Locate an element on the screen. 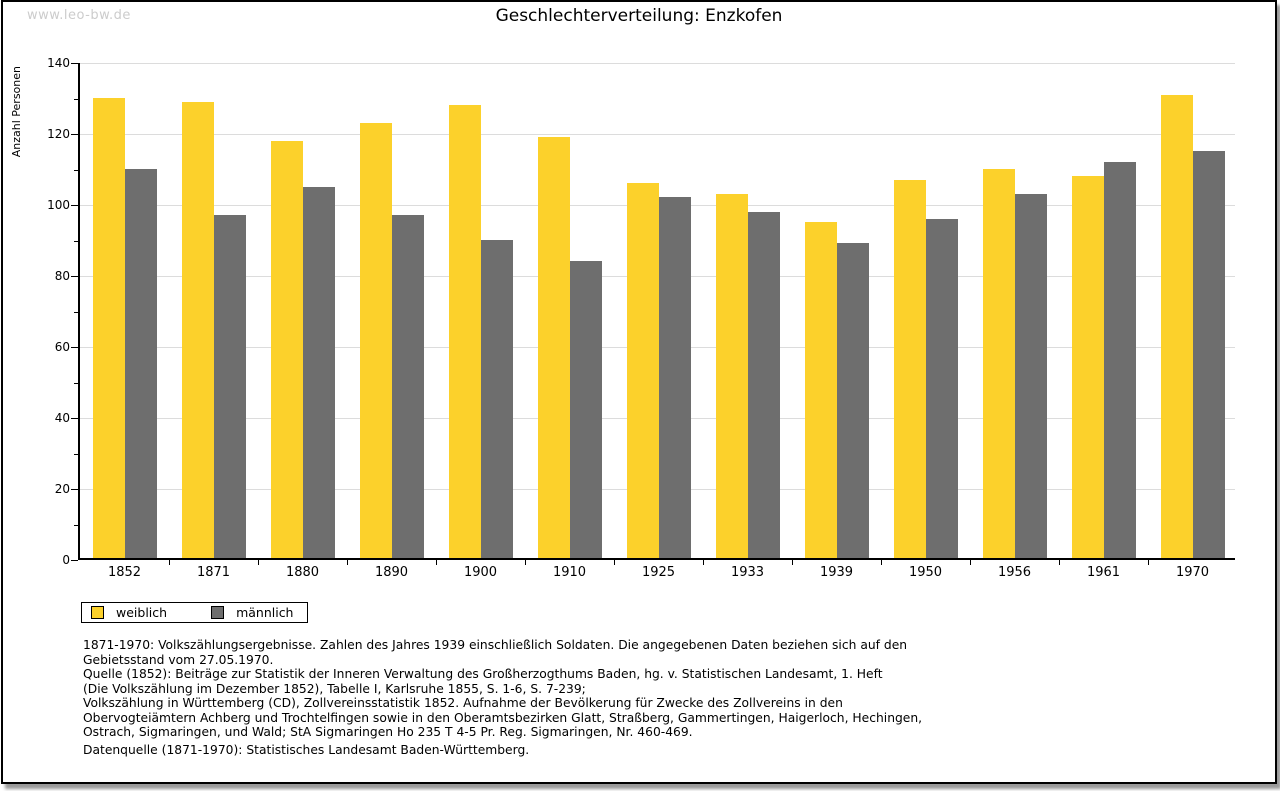 The image size is (1280, 791). x-axis-tick-label: 1910 is located at coordinates (569, 572).